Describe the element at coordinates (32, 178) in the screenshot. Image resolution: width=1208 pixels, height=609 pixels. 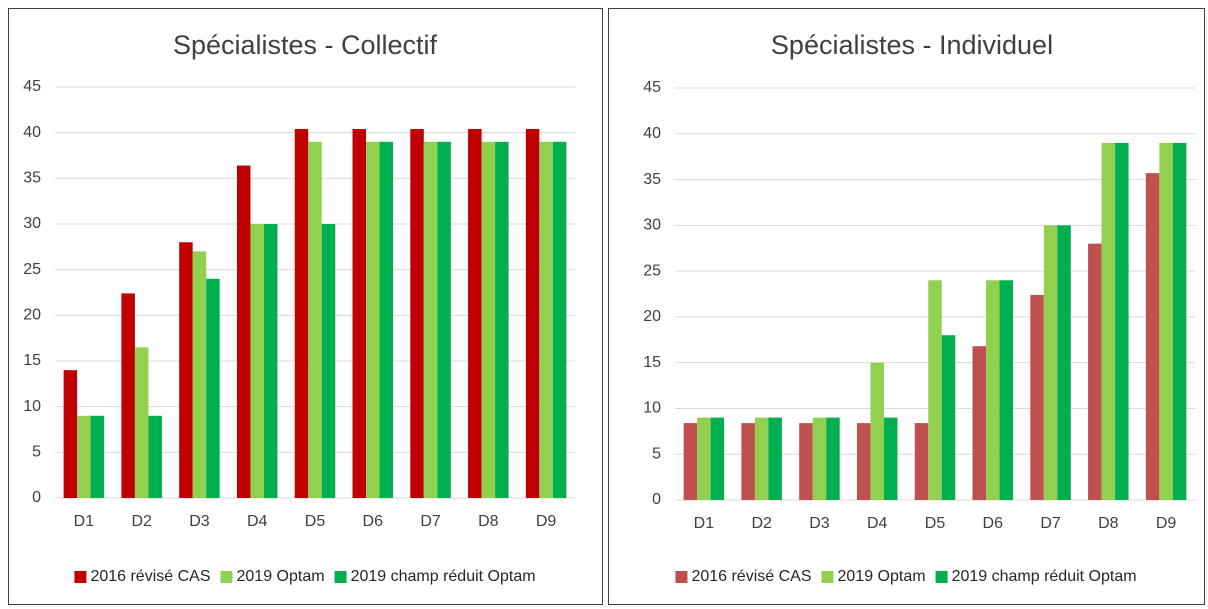
I see `y-tick-label: 35` at that location.